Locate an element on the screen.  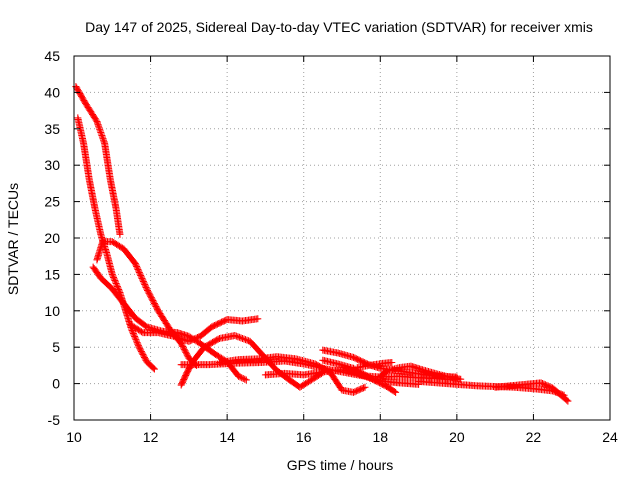
x-tick-label: 20 is located at coordinates (457, 437).